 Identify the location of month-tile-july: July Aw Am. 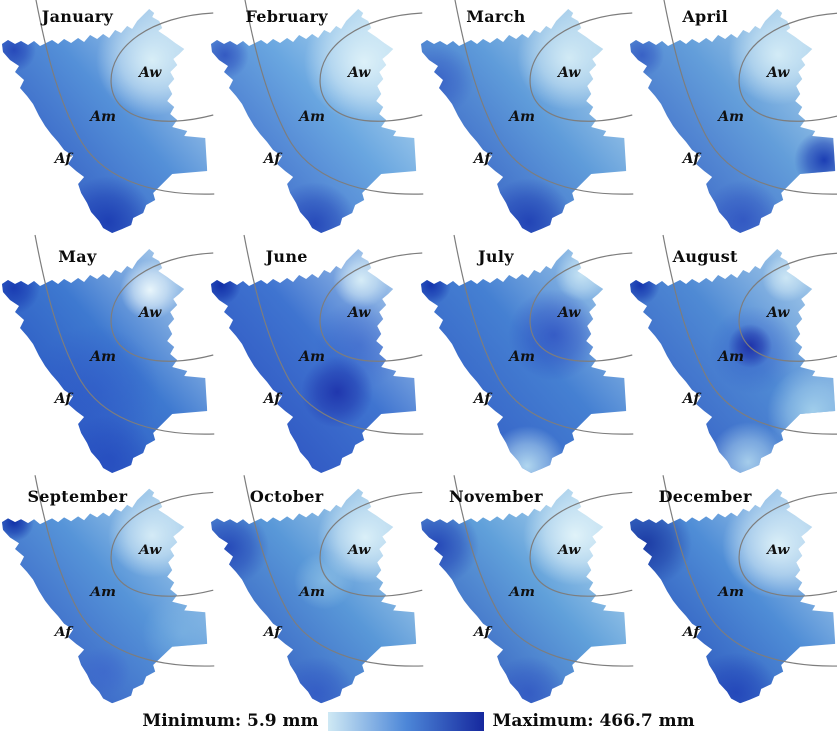
(526, 357).